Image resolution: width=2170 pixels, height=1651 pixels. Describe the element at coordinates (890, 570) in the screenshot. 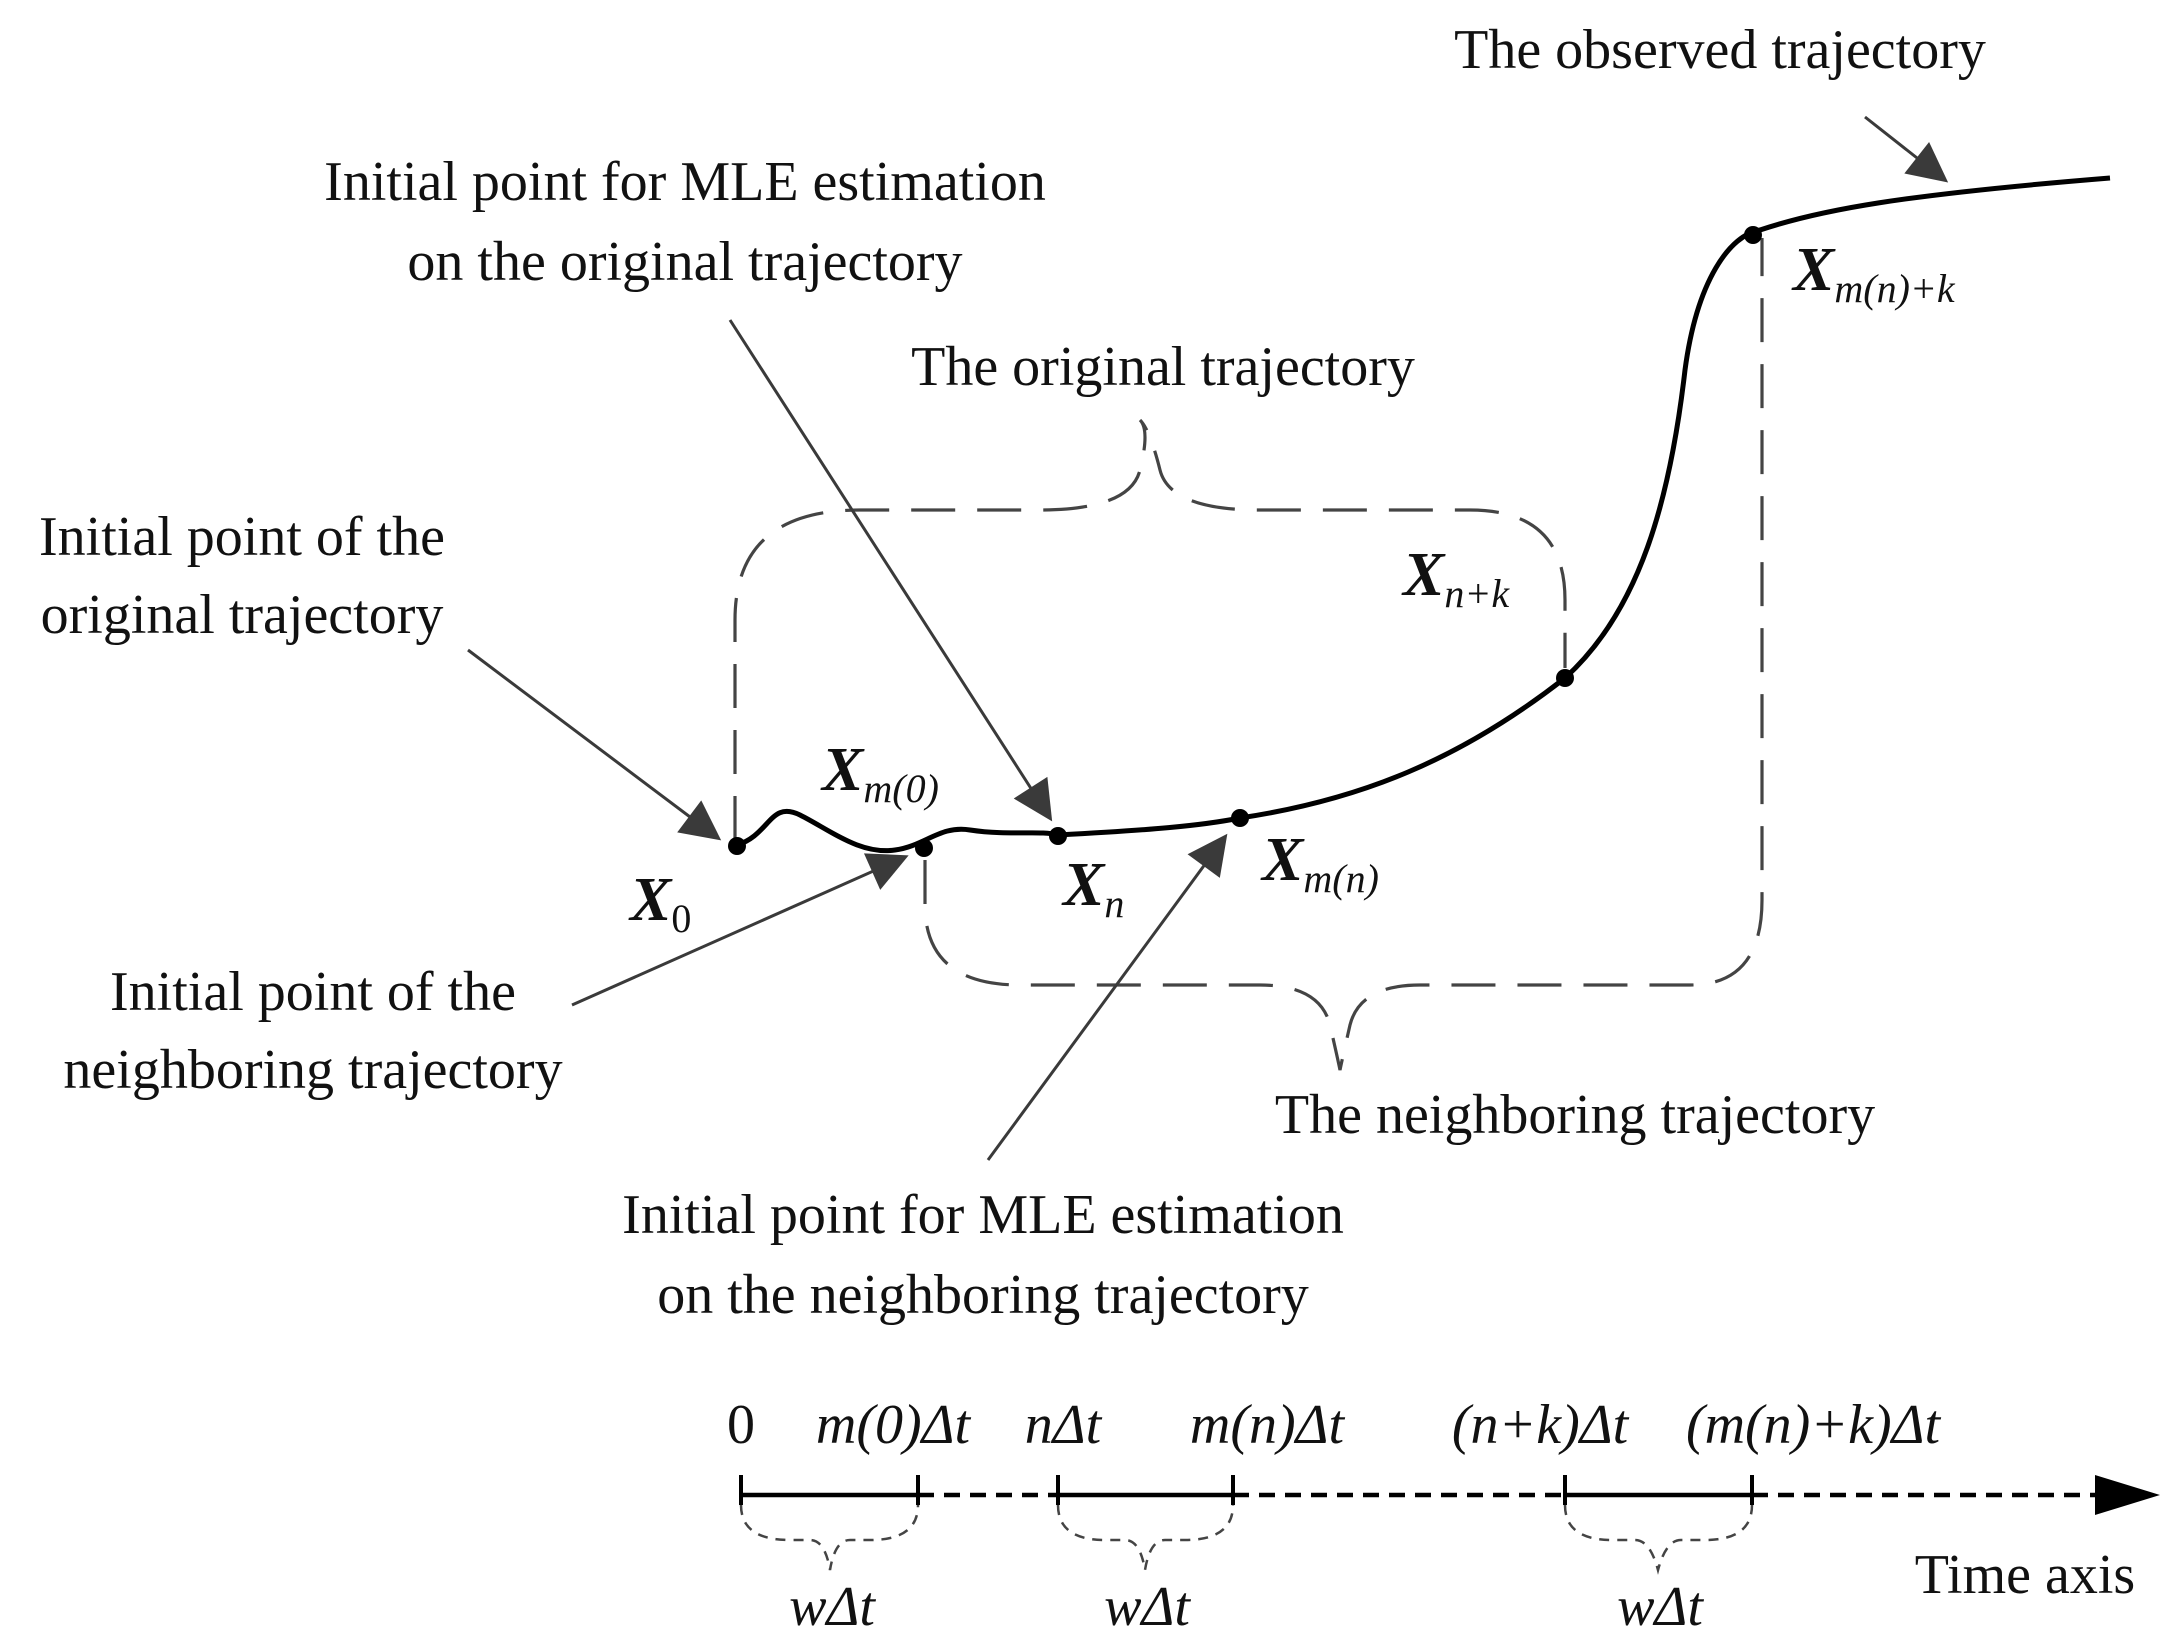

I see `arrow-mle-original` at that location.